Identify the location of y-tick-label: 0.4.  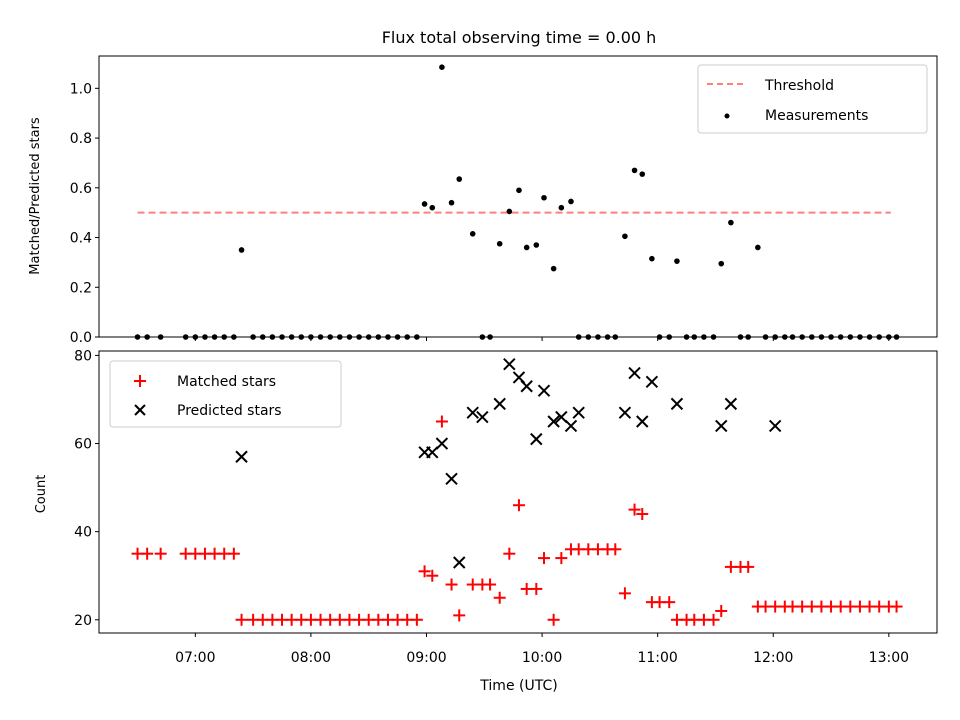
(81, 239).